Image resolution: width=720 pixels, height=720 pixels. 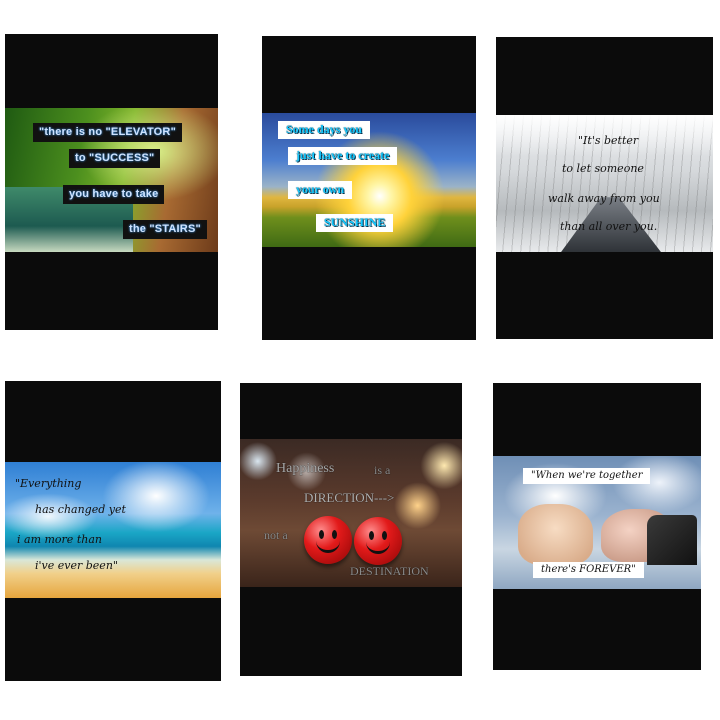 I want to click on left-hand, so click(x=555, y=534).